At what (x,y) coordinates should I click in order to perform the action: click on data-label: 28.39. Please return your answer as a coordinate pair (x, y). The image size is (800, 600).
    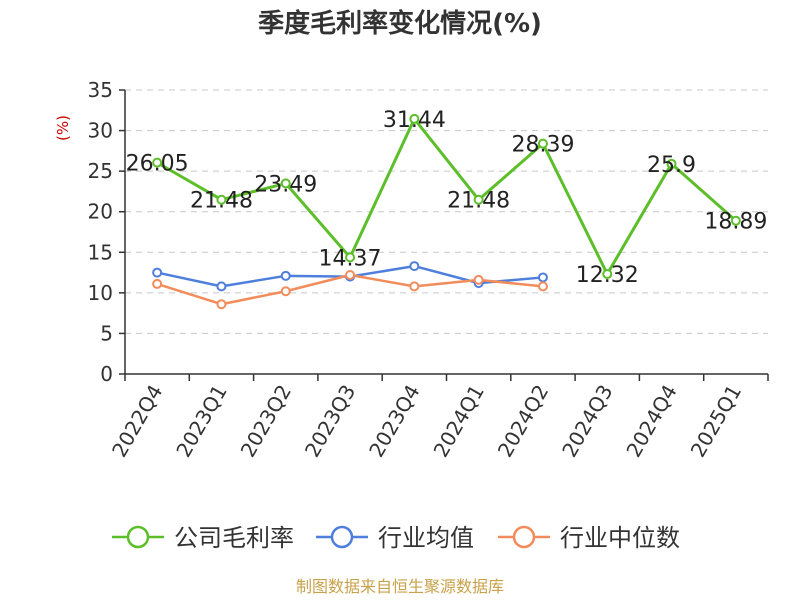
    Looking at the image, I should click on (542, 145).